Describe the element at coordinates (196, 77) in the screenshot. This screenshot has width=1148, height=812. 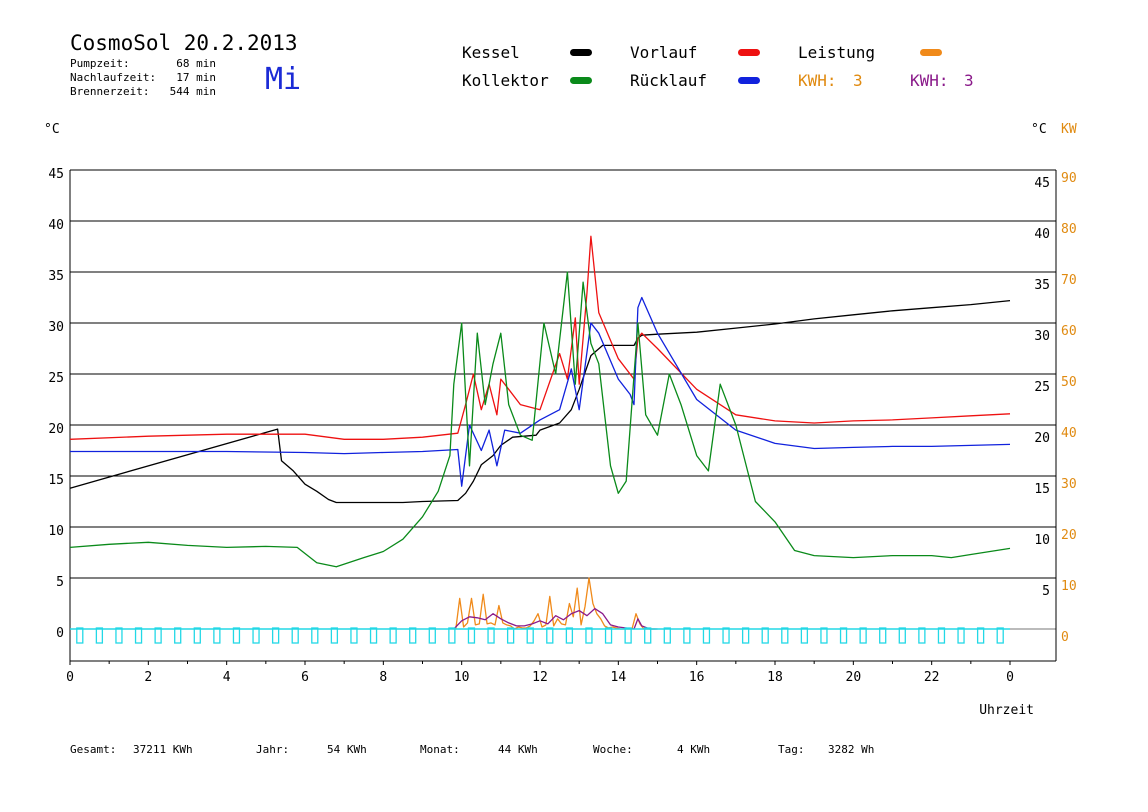
I see `stat-nachlauf-value: 17 min` at that location.